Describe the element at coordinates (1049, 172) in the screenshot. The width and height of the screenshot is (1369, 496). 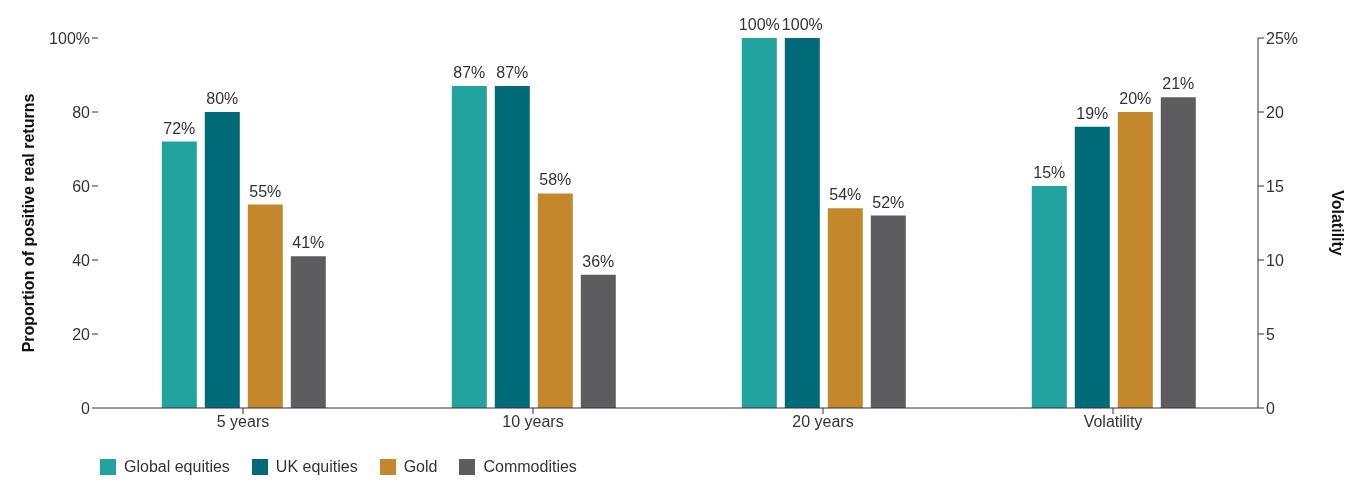
I see `data-label: 15%` at that location.